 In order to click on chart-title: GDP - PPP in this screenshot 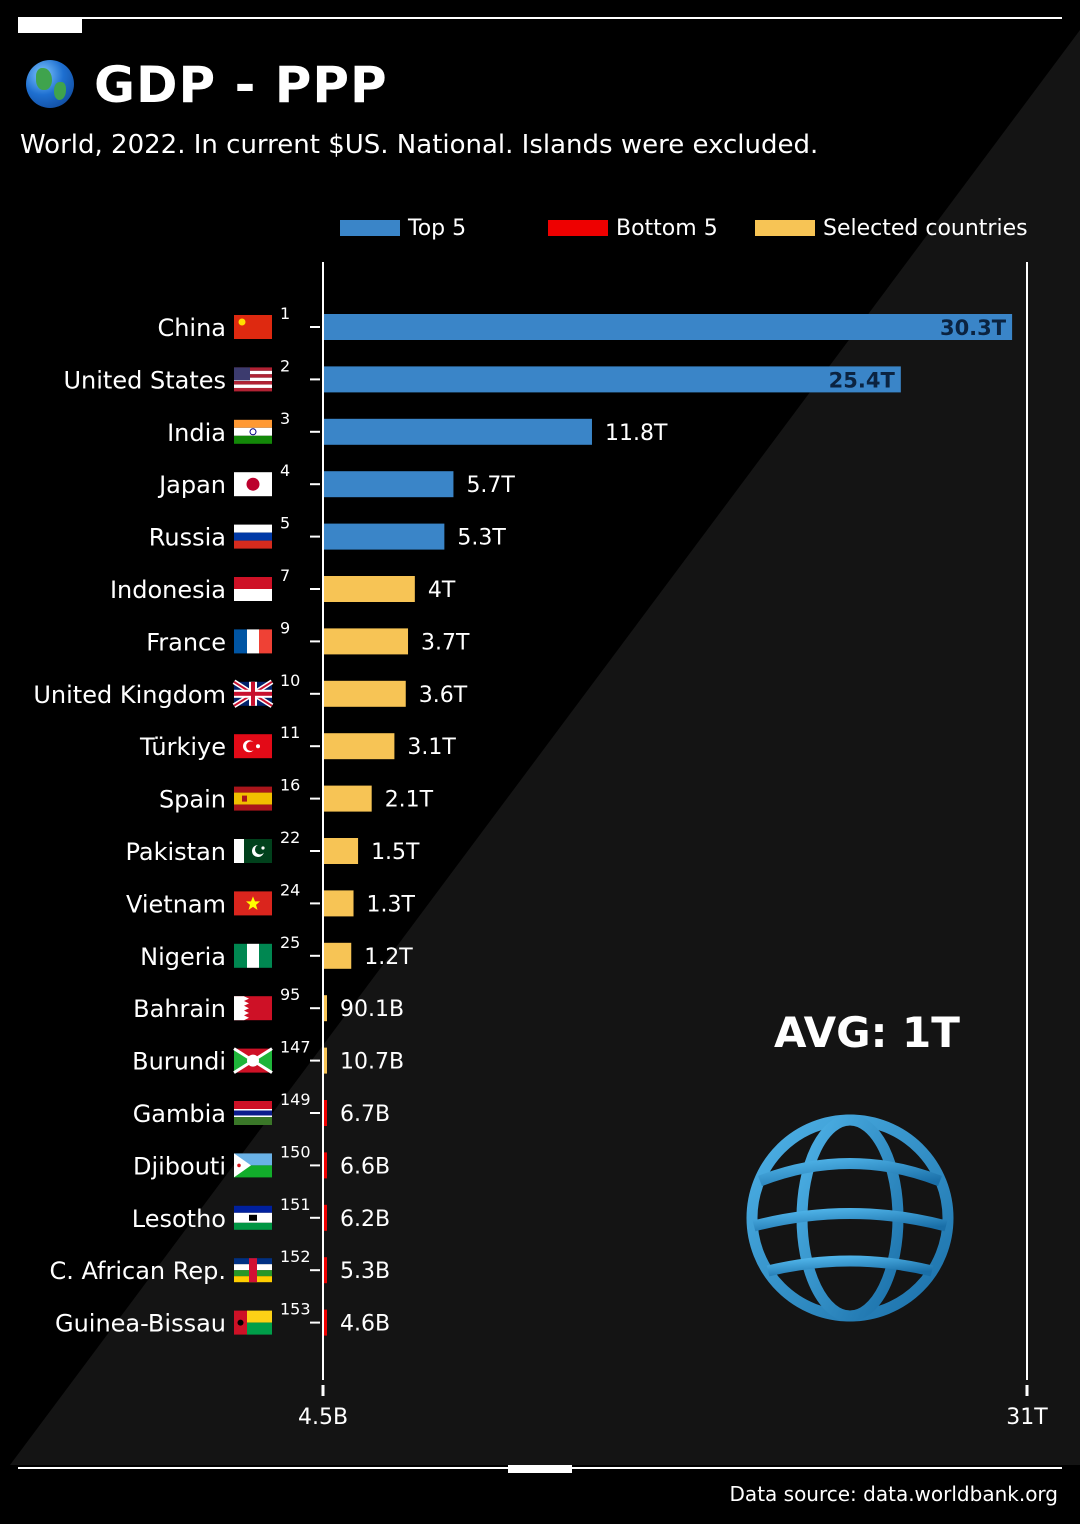, I will do `click(241, 85)`.